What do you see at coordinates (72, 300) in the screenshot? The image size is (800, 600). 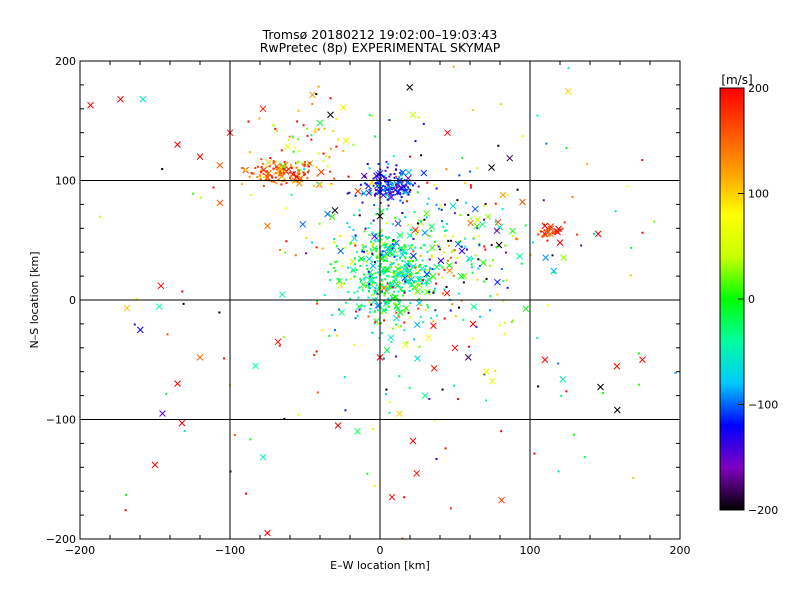 I see `y-tick-label: 0` at bounding box center [72, 300].